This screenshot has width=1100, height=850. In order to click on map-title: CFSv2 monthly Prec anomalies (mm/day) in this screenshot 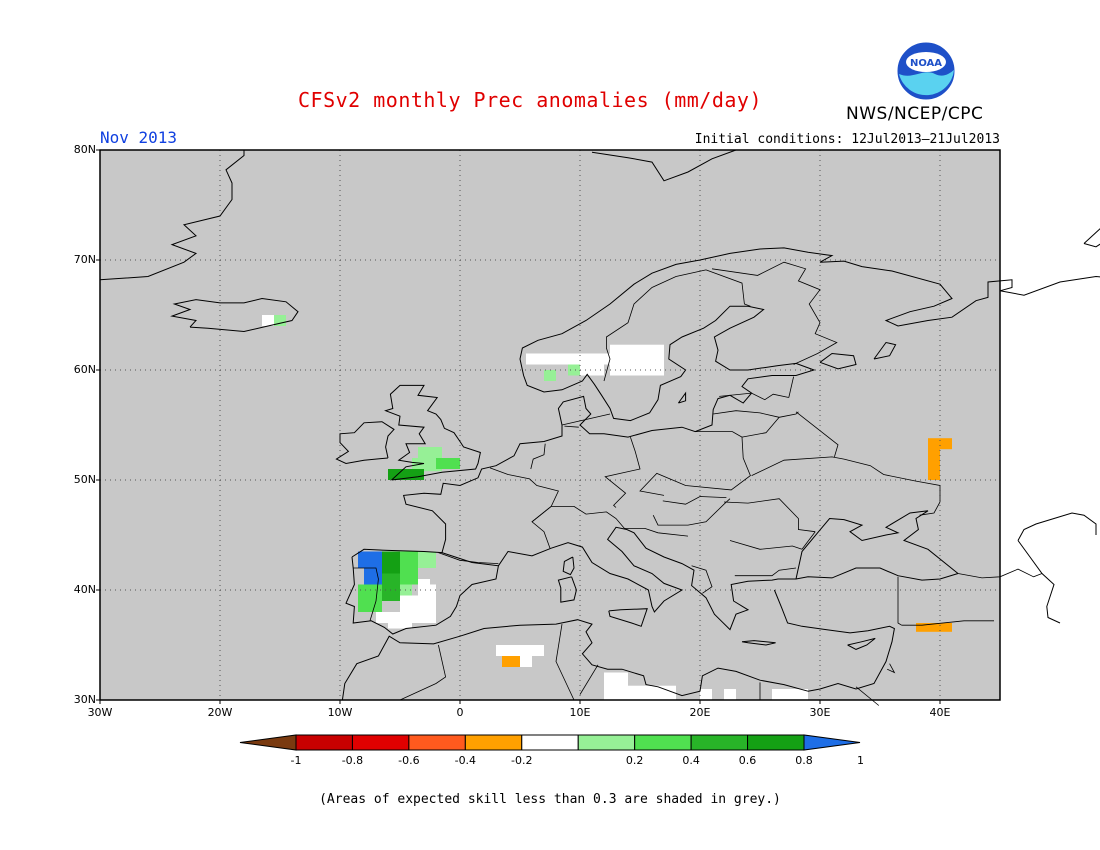, I will do `click(530, 100)`.